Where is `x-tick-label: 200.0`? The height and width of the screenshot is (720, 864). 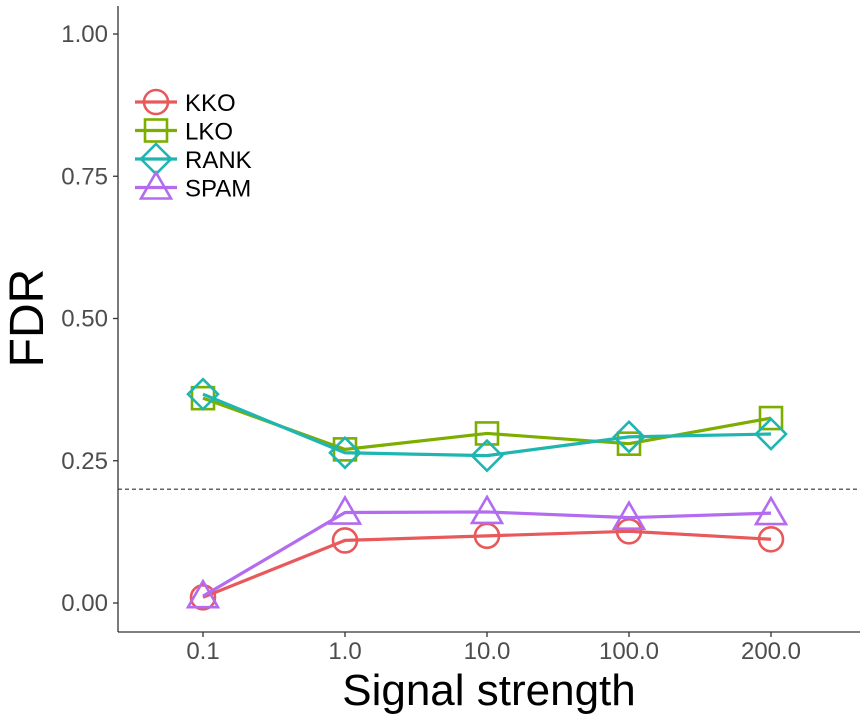
x-tick-label: 200.0 is located at coordinates (771, 651).